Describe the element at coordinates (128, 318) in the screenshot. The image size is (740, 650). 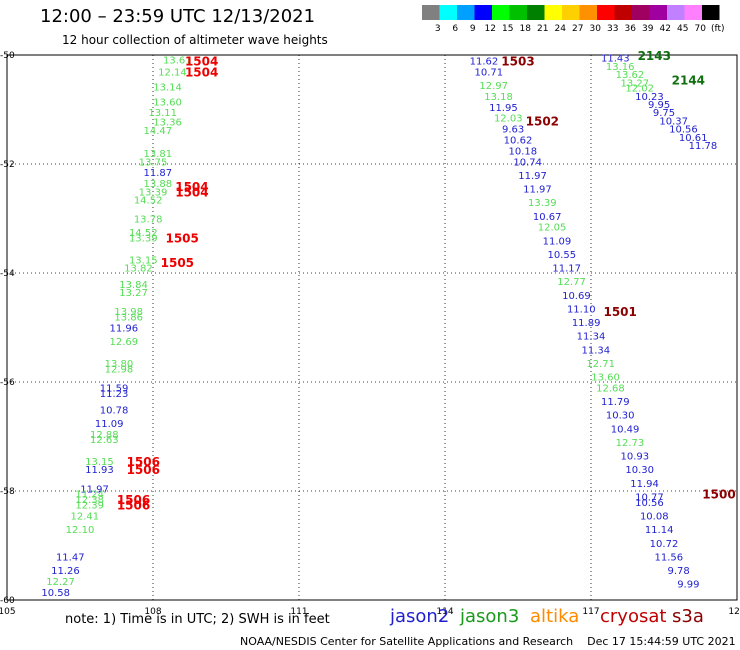
I see `data-point-label: 13.86` at that location.